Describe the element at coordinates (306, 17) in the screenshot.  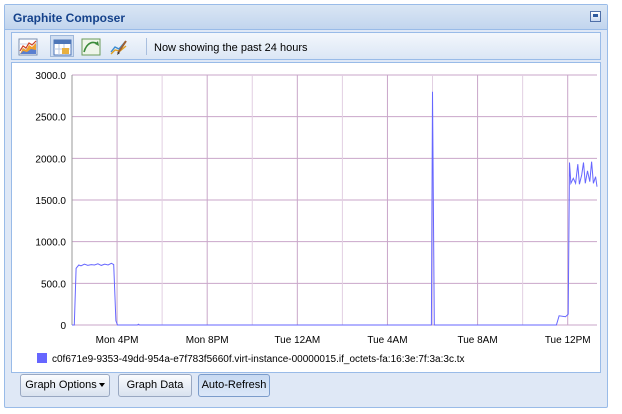
I see `window-titlebar: Graphite Composer` at that location.